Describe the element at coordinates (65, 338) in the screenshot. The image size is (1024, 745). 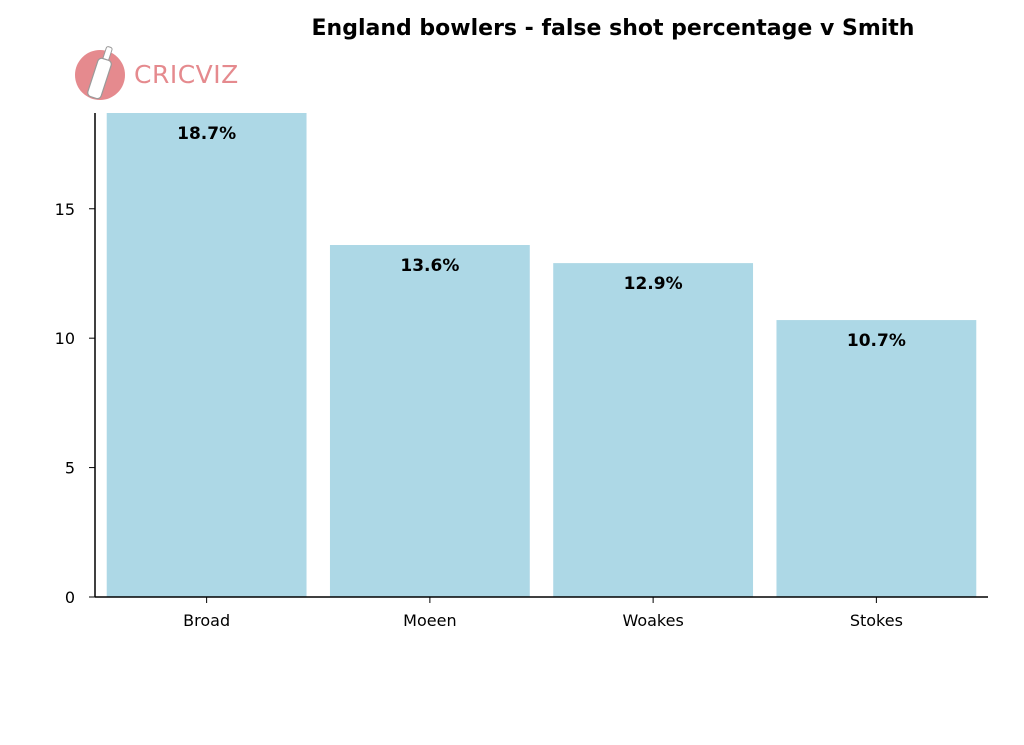
I see `y-tick-label: 10` at that location.